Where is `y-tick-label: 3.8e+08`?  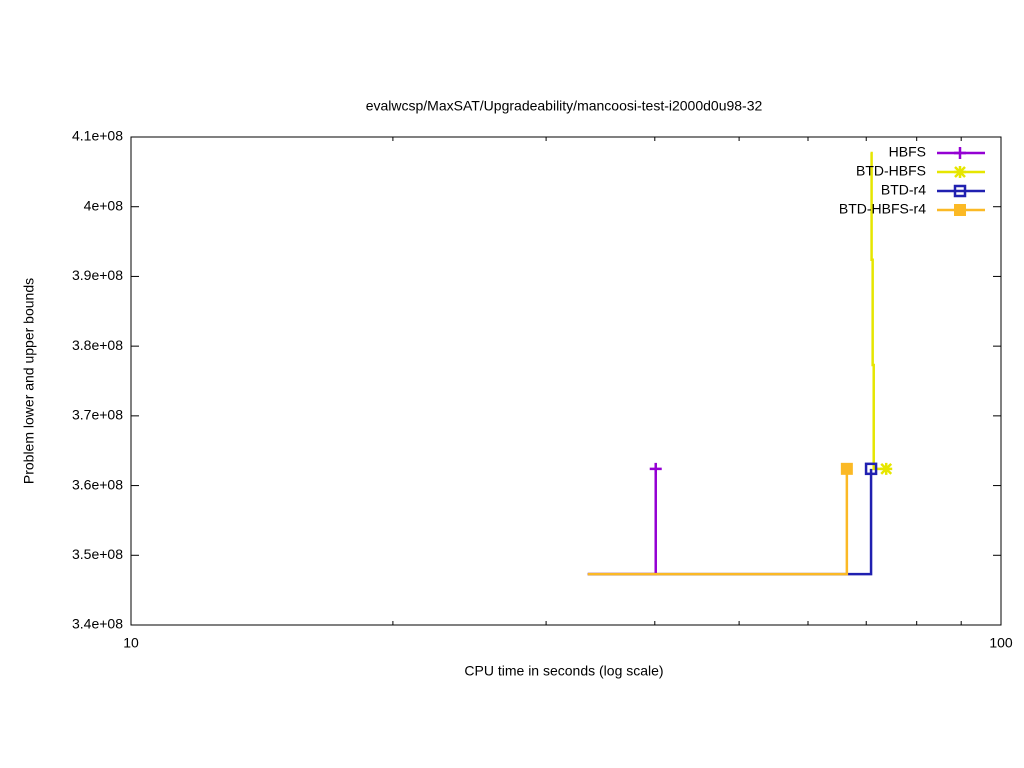 y-tick-label: 3.8e+08 is located at coordinates (97, 345).